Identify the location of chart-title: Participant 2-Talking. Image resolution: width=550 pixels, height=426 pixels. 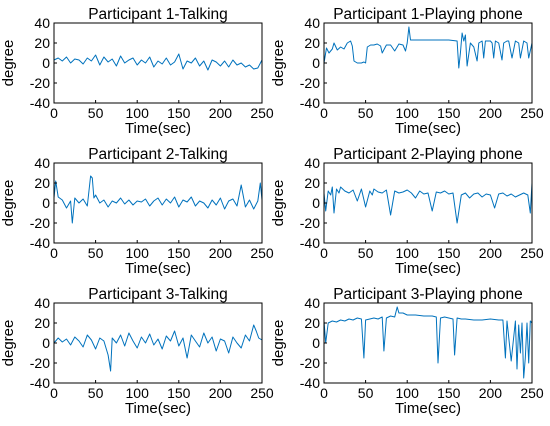
(158, 154).